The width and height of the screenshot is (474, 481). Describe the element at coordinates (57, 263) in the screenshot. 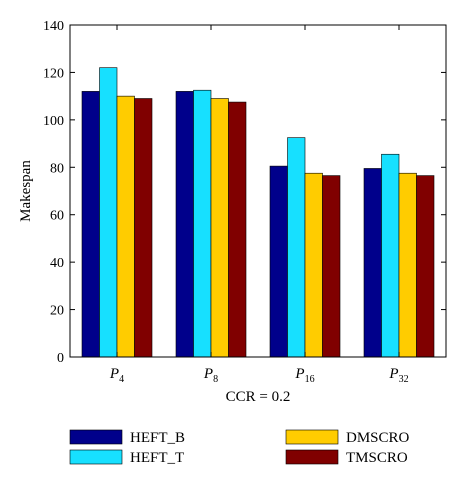

I see `y-tick-label: 40` at that location.